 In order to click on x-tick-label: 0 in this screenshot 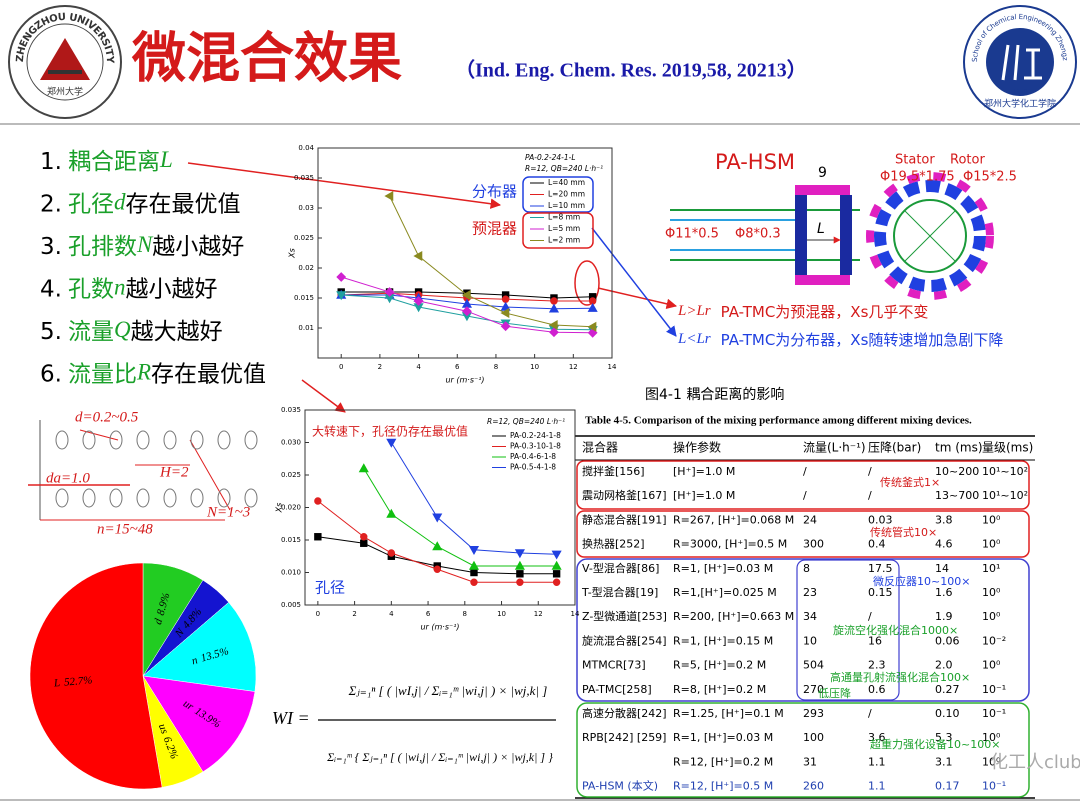, I will do `click(318, 614)`.